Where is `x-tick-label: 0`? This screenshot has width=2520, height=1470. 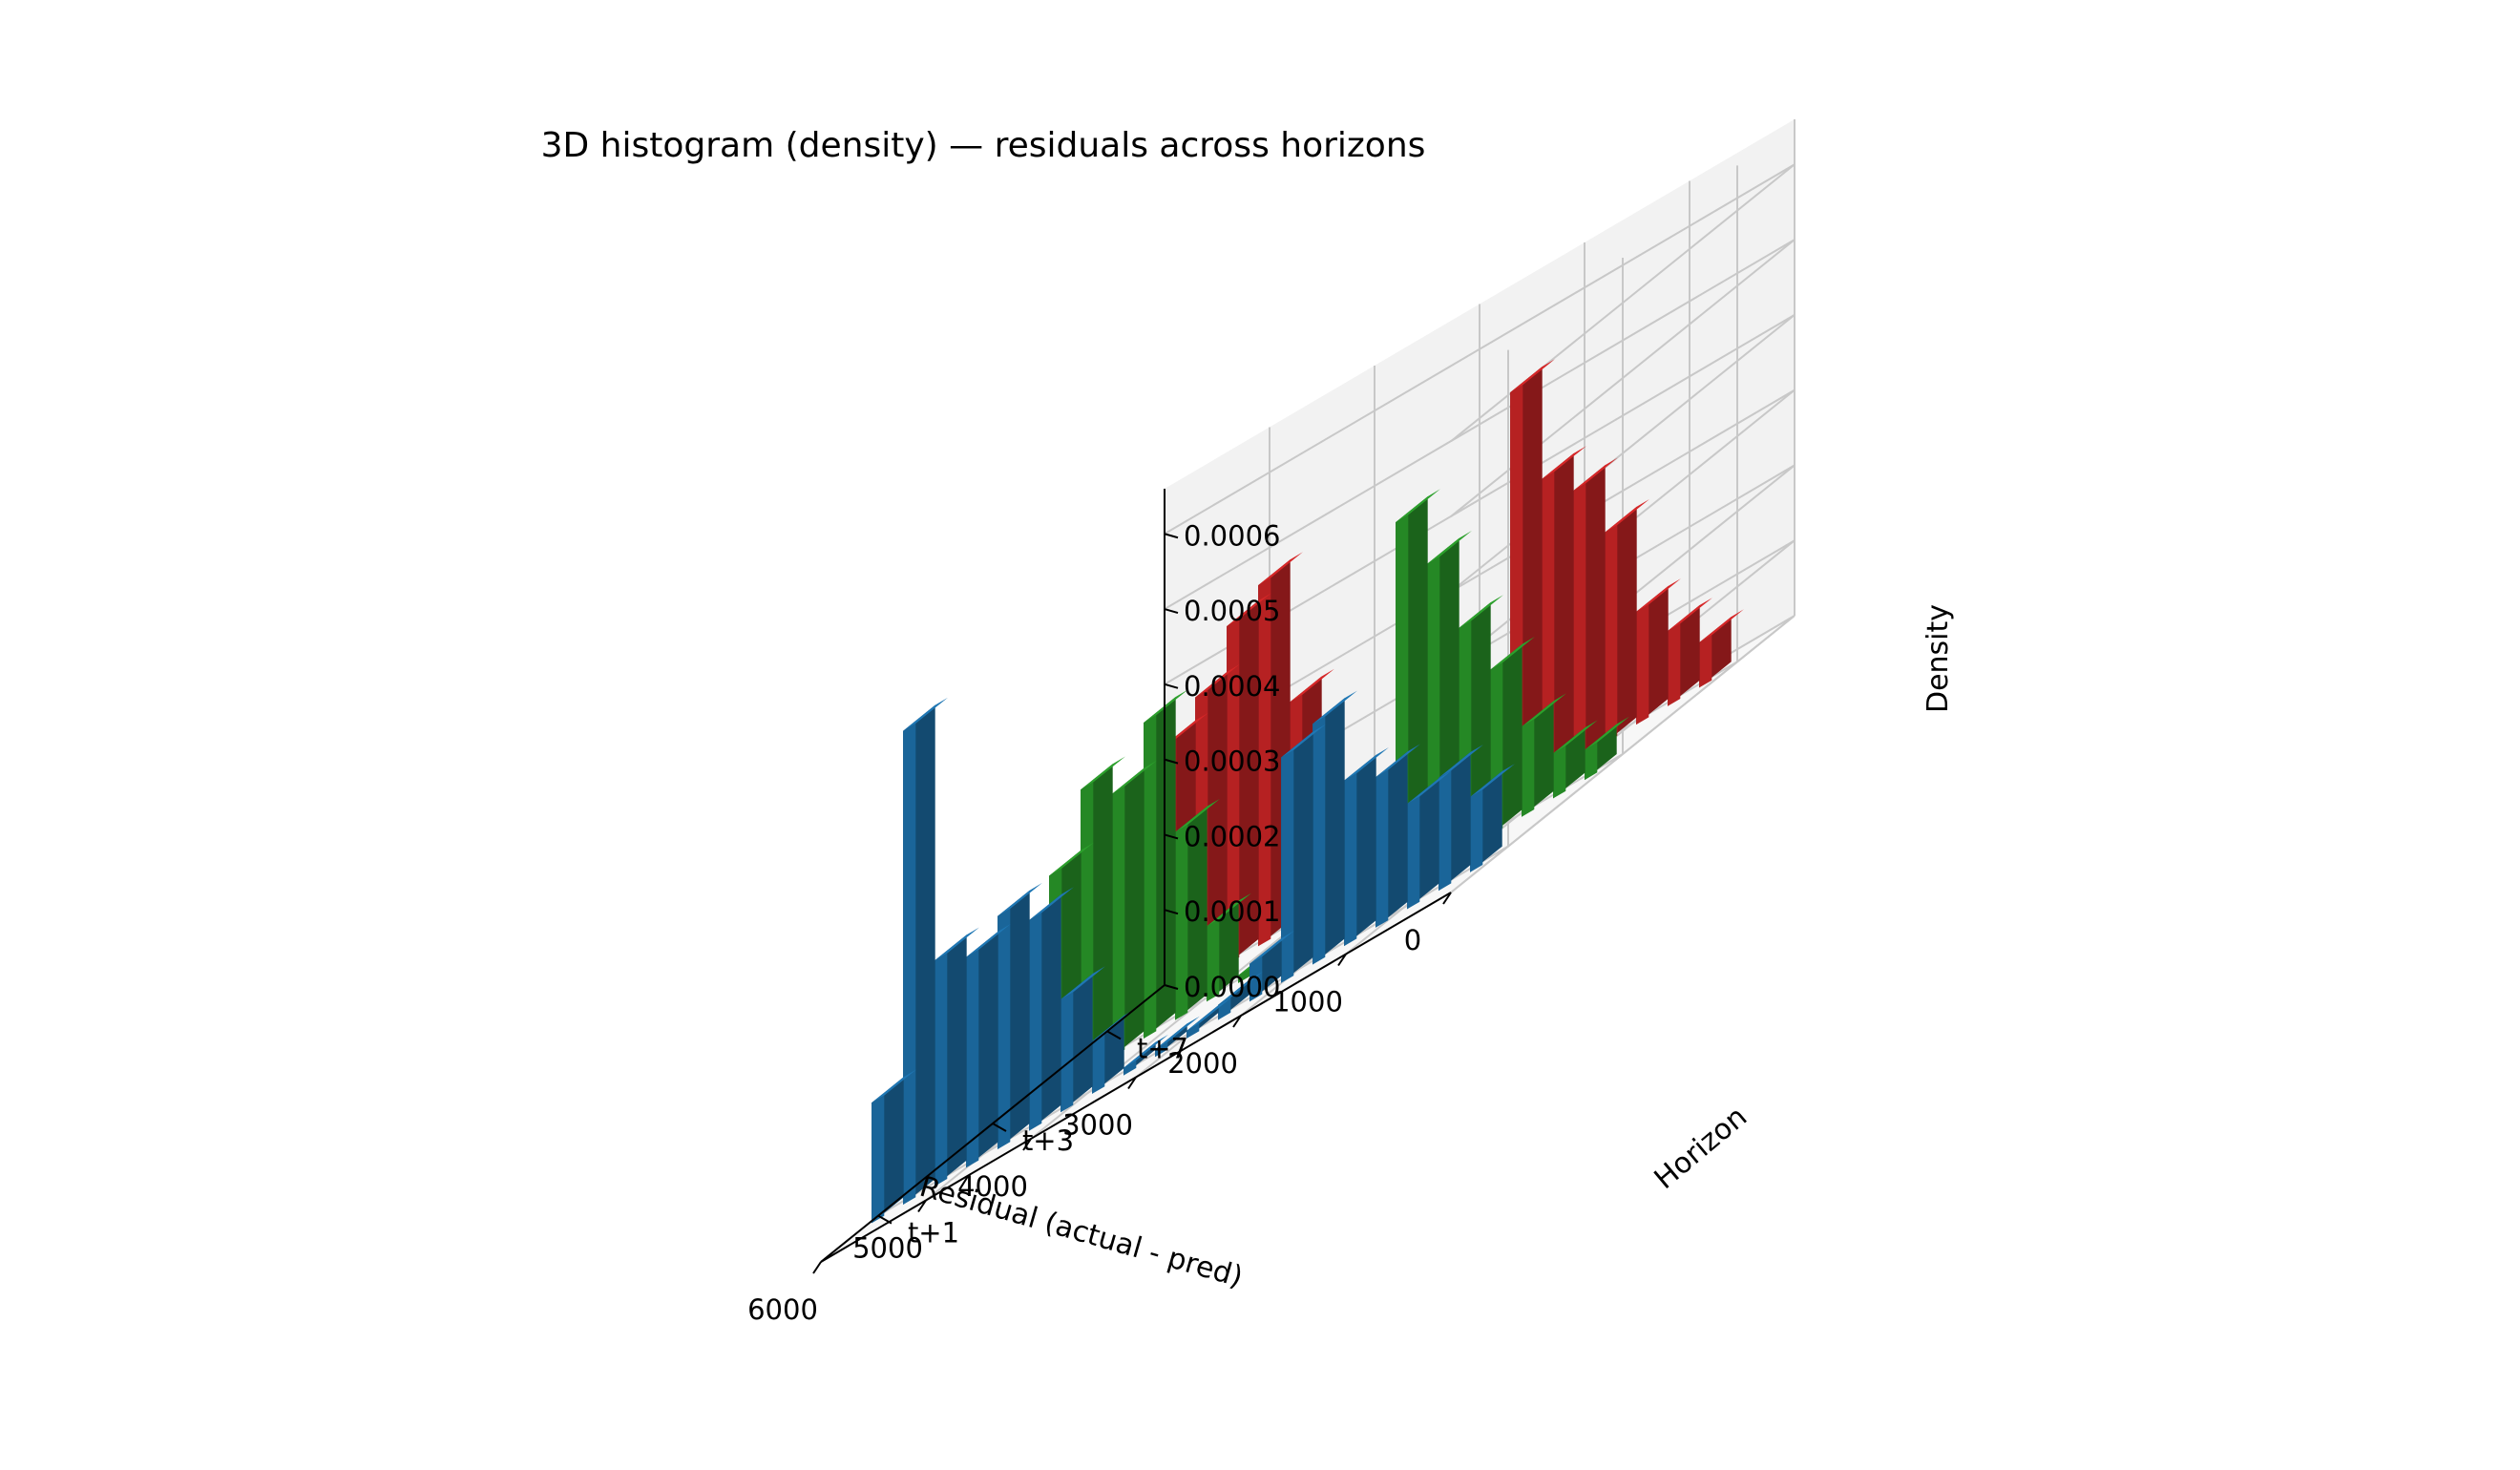
x-tick-label: 0 is located at coordinates (1412, 940).